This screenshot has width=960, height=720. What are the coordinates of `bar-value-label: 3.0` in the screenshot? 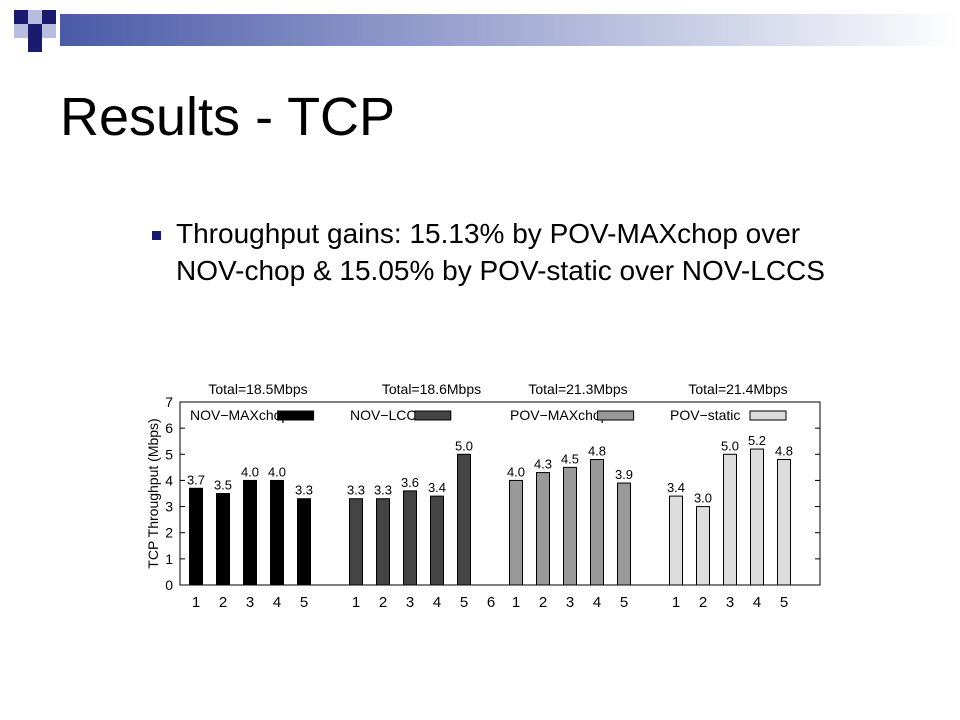 It's located at (703, 498).